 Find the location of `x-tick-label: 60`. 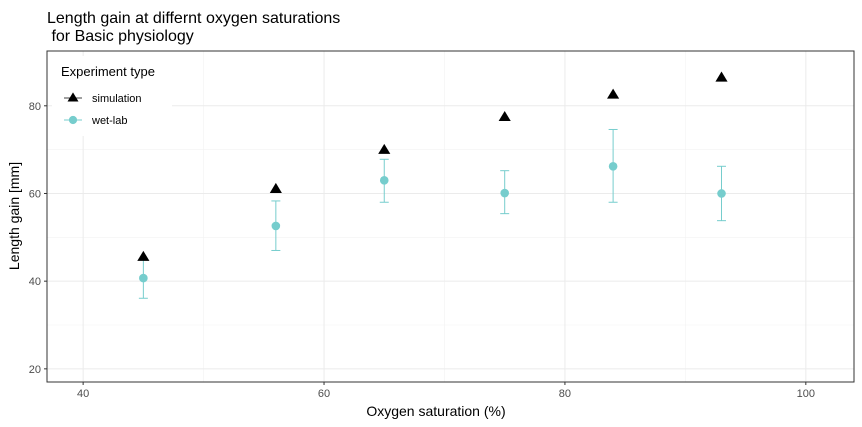

x-tick-label: 60 is located at coordinates (324, 394).